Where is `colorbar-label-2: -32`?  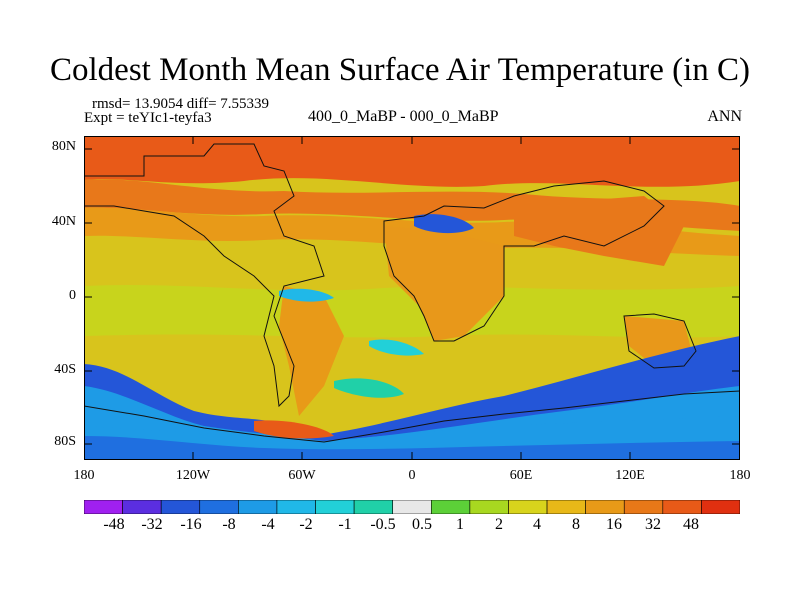 colorbar-label-2: -32 is located at coordinates (152, 524).